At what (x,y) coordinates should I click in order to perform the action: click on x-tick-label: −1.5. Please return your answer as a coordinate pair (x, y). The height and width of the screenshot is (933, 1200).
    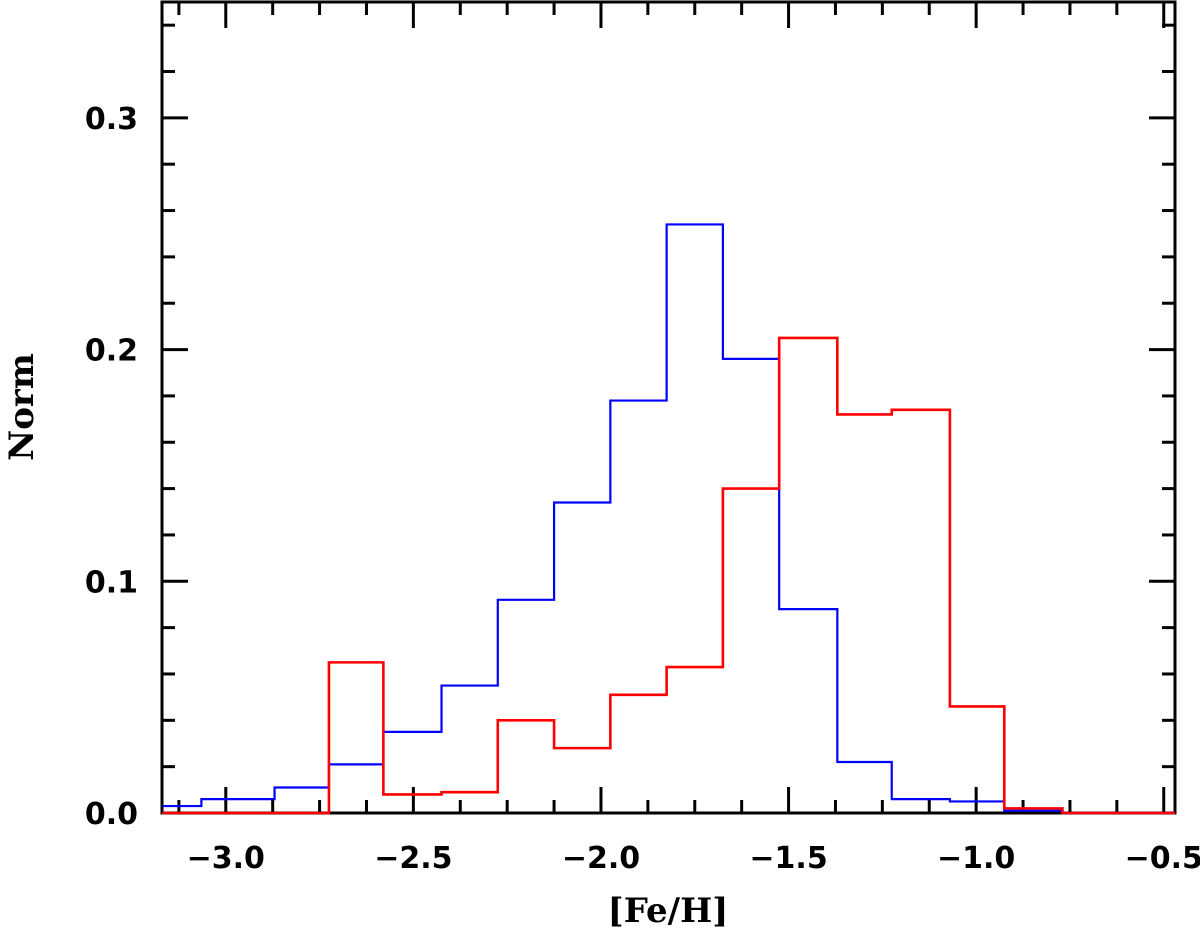
    Looking at the image, I should click on (788, 858).